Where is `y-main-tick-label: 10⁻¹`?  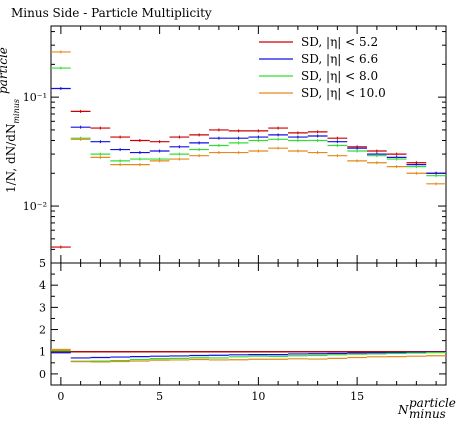 y-main-tick-label: 10⁻¹ is located at coordinates (35, 97).